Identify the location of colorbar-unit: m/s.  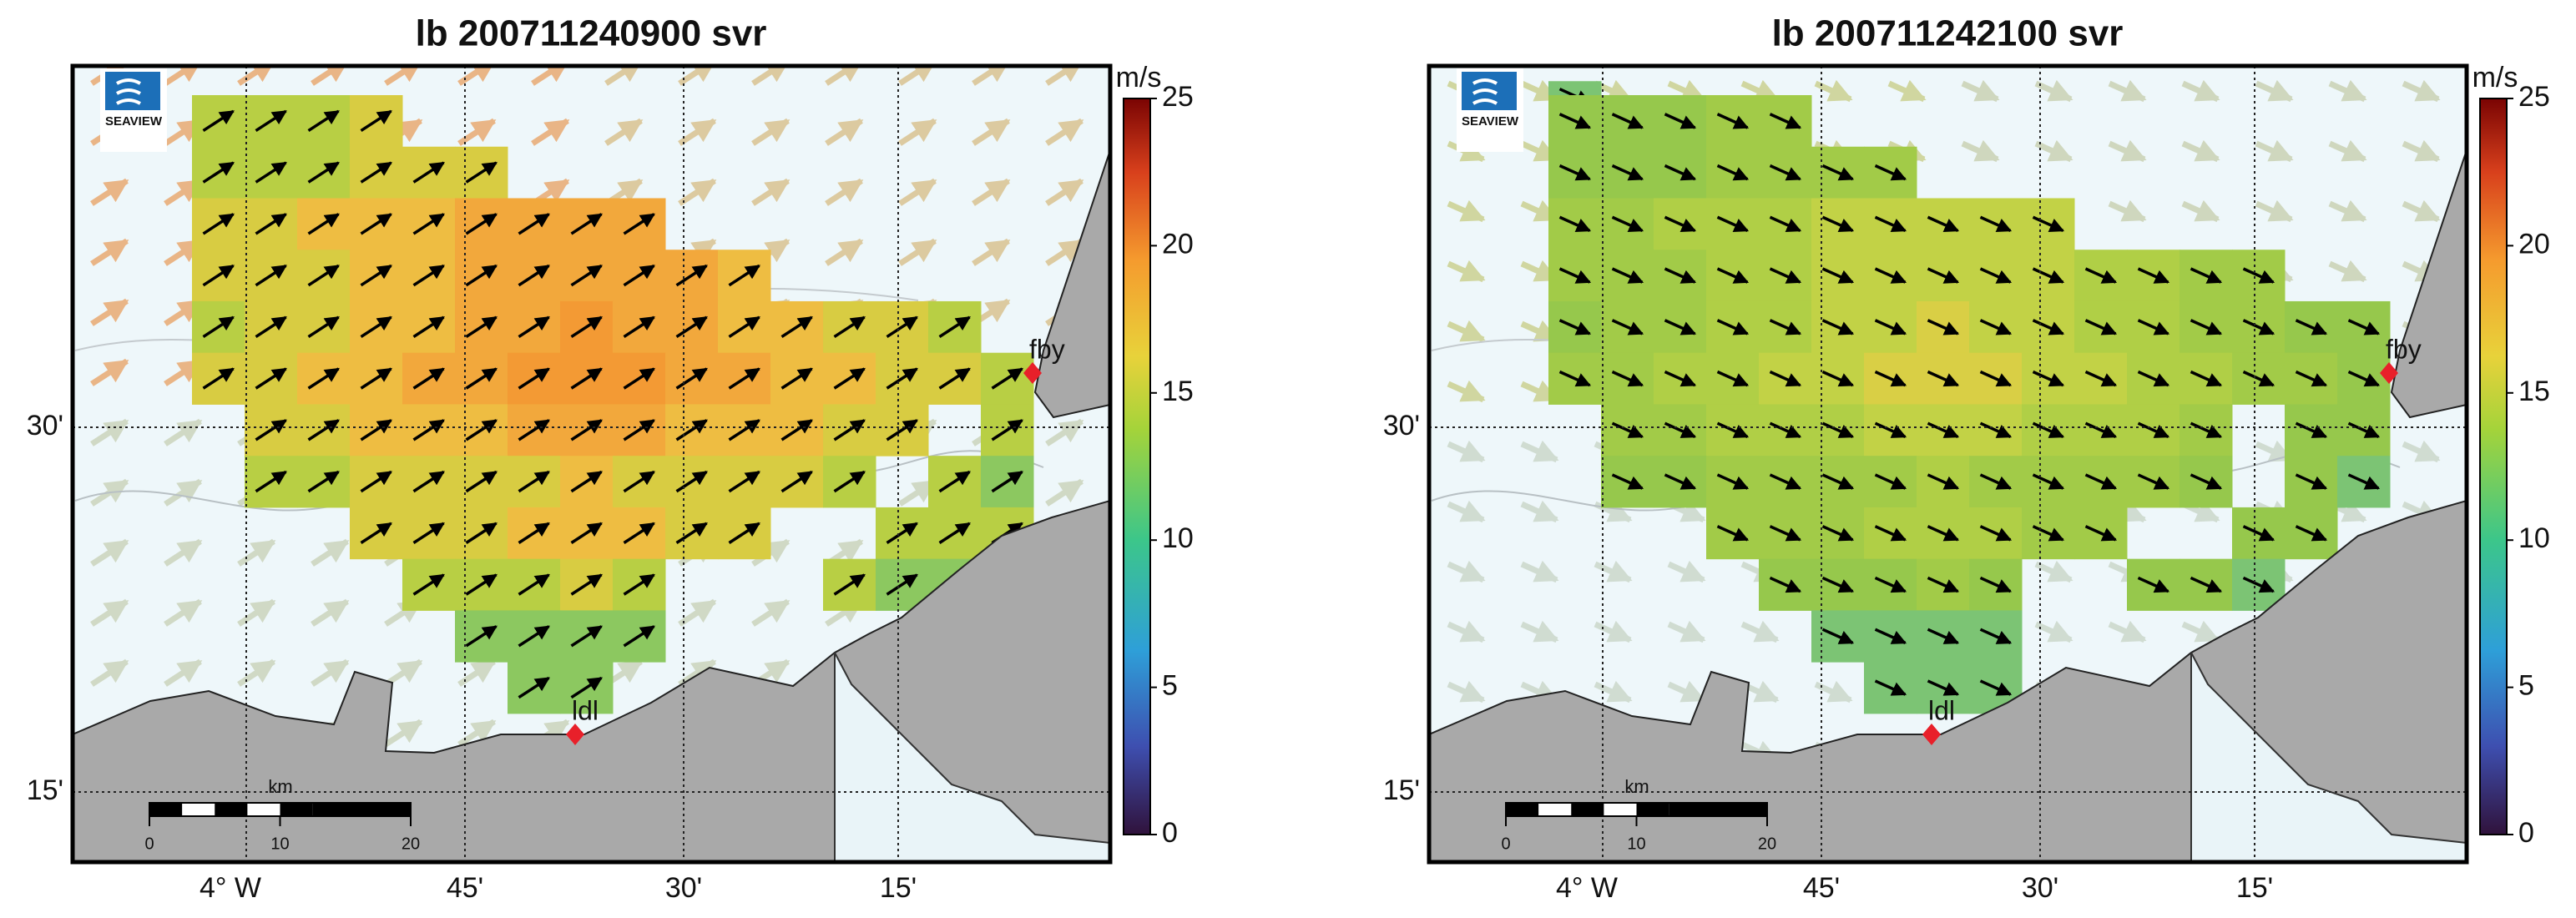
(2495, 77).